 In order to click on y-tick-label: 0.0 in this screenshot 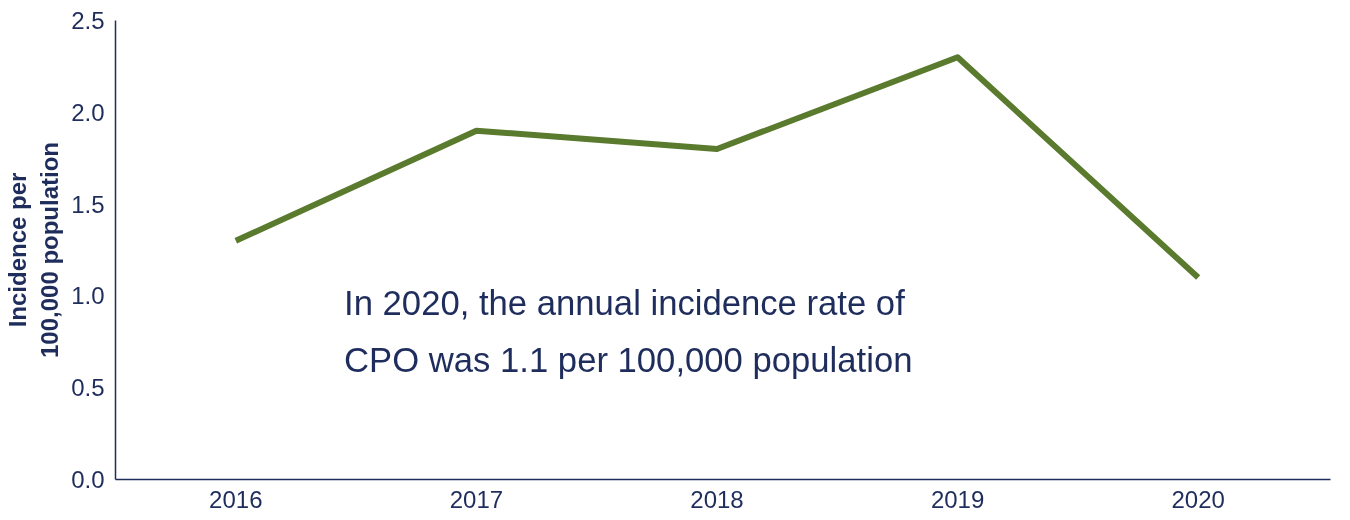, I will do `click(88, 479)`.